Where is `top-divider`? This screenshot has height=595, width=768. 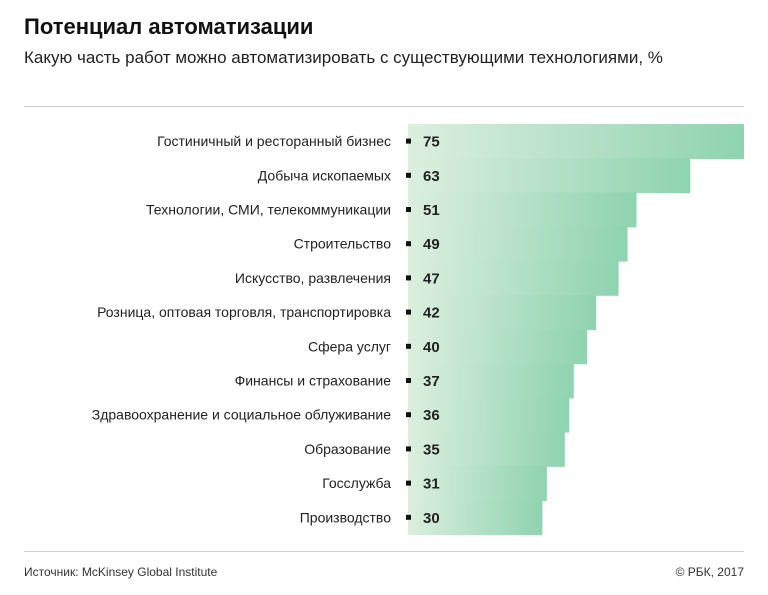 top-divider is located at coordinates (384, 106).